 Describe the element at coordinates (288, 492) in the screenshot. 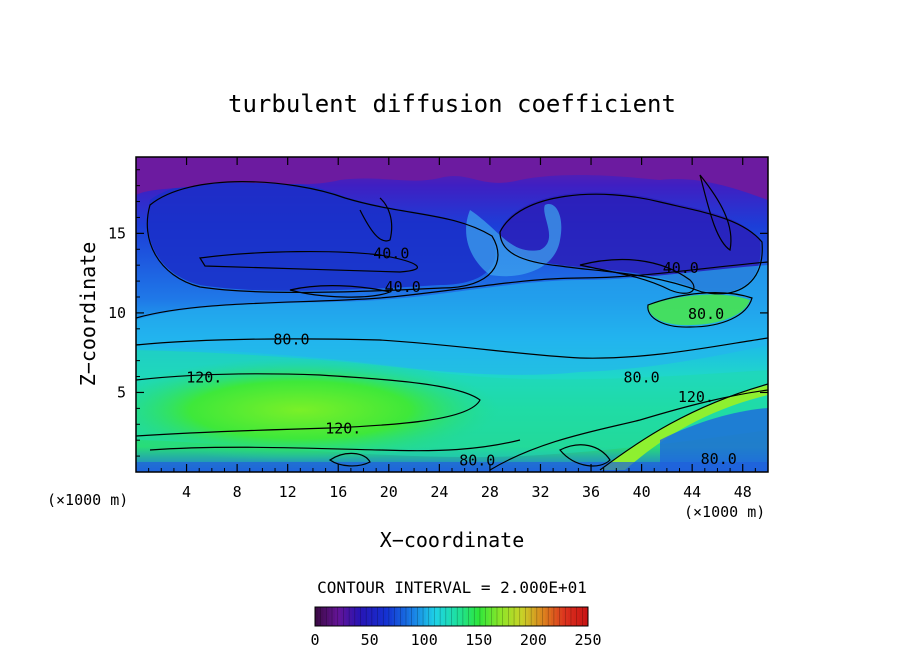

I see `x-tick-label: 12` at that location.